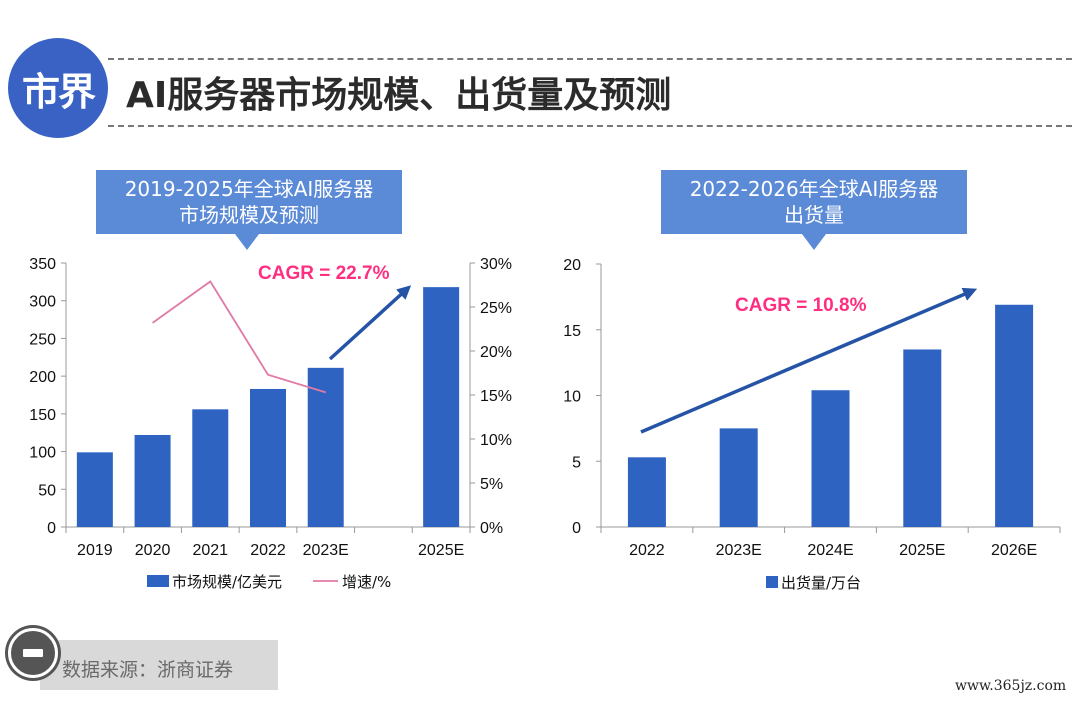  I want to click on page-title: AI服务器市场规模、出货量及预测, so click(399, 95).